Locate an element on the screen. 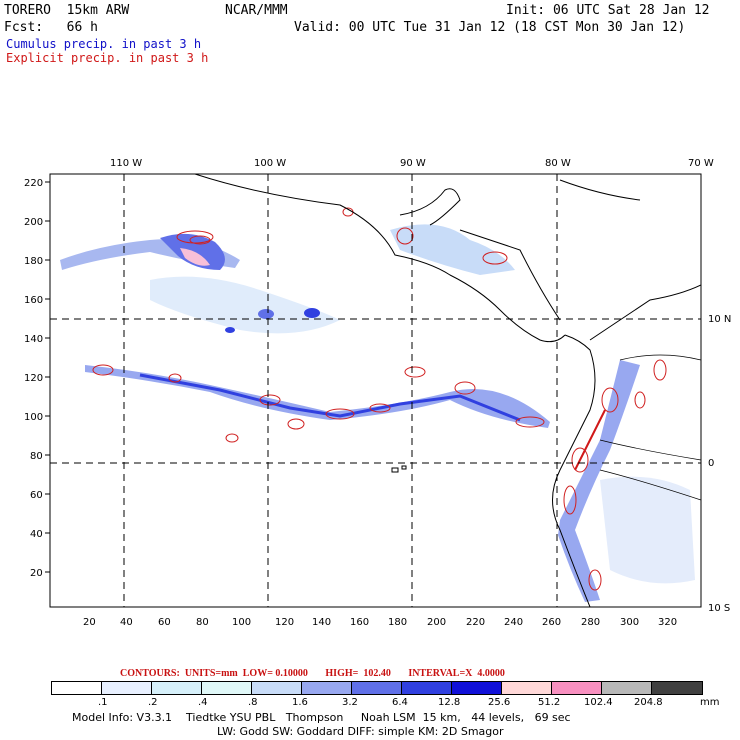  x-tick-label: 80 is located at coordinates (202, 622).